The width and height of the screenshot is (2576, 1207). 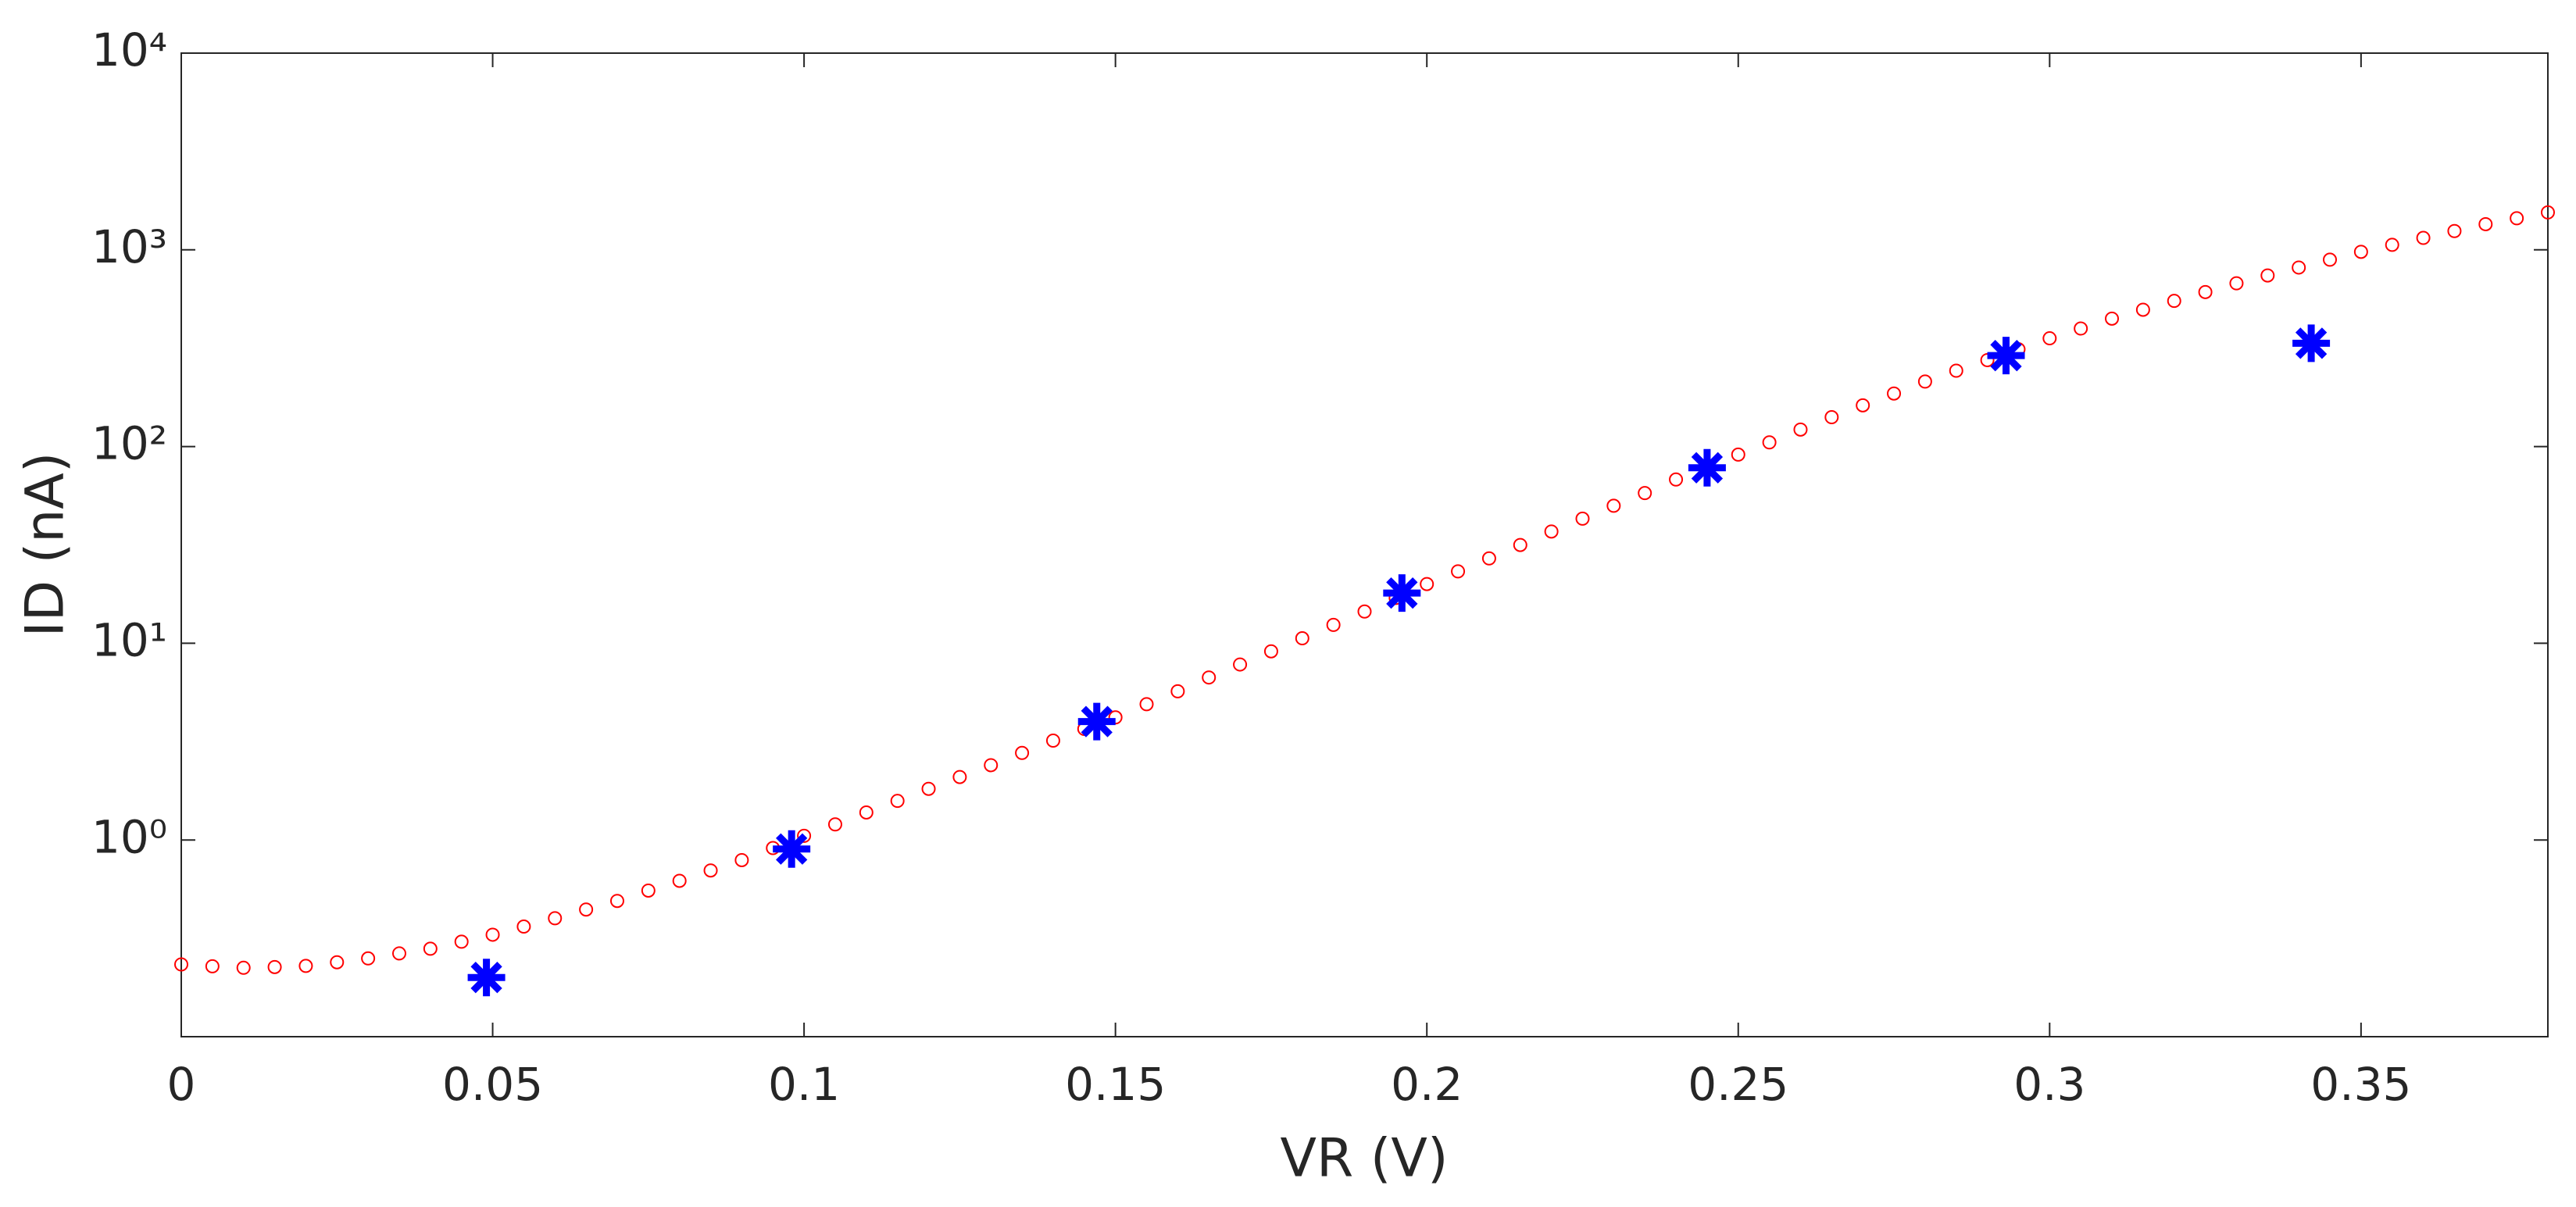 I want to click on x-tick-label: 0.05, so click(x=493, y=1084).